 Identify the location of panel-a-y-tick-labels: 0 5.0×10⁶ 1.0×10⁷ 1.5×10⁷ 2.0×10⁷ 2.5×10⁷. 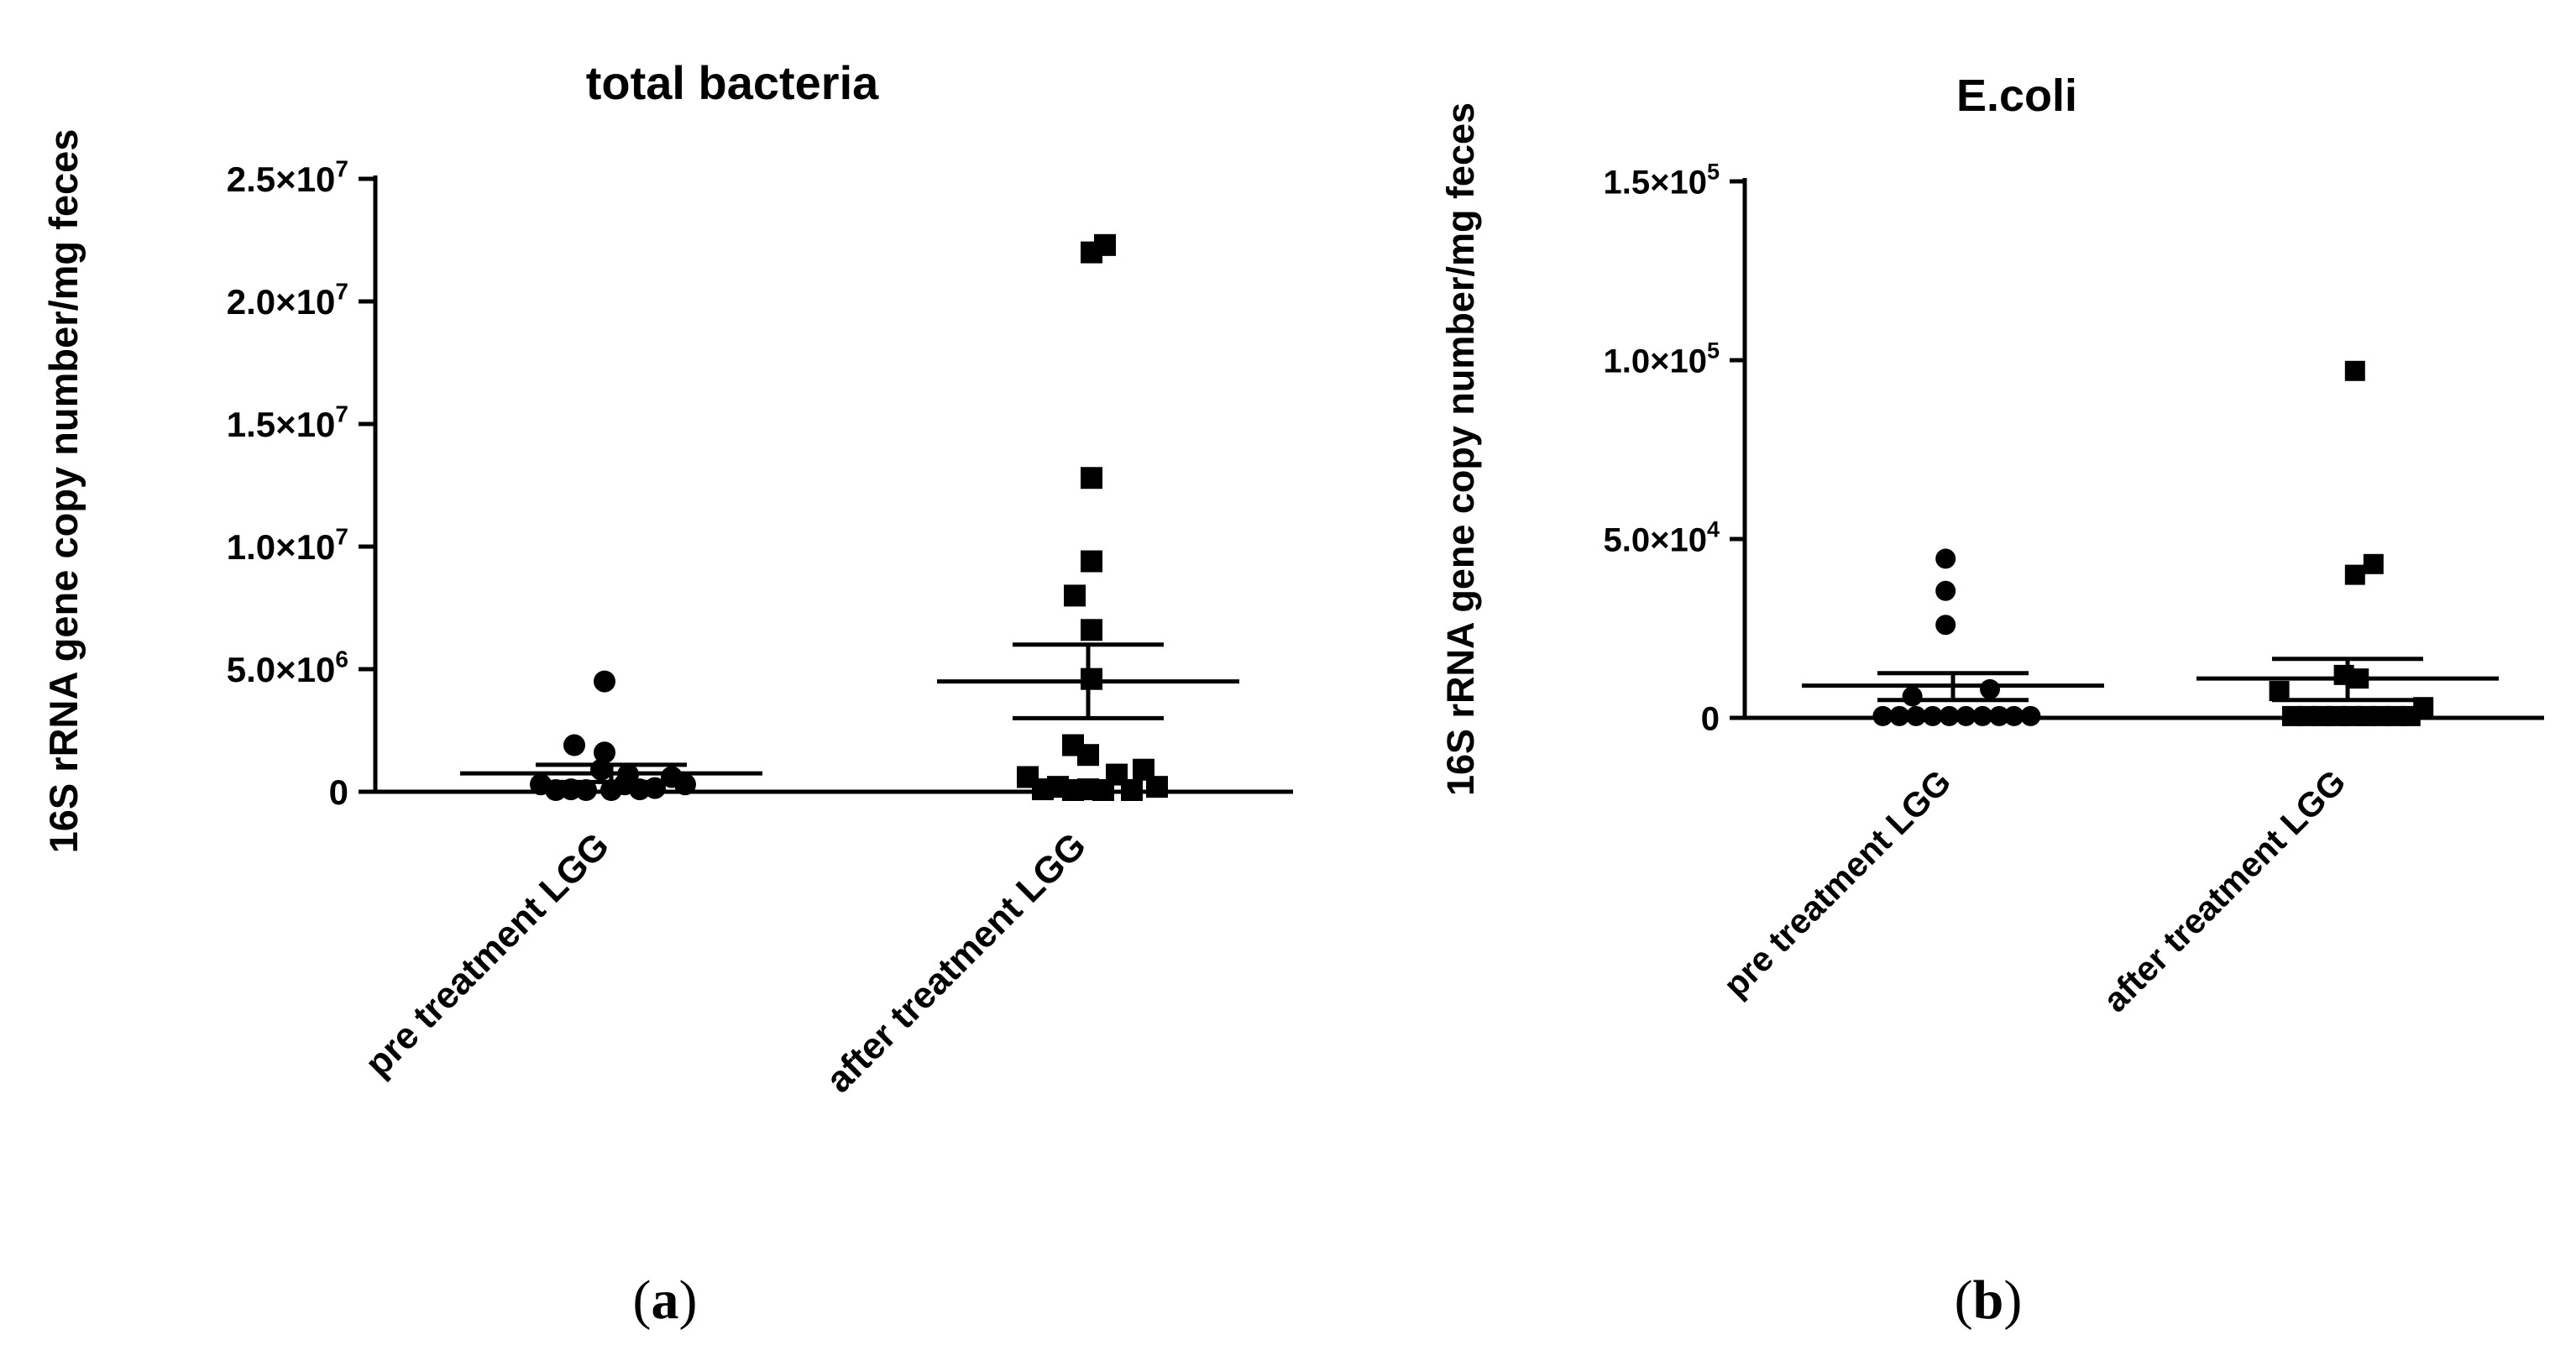
(301, 483).